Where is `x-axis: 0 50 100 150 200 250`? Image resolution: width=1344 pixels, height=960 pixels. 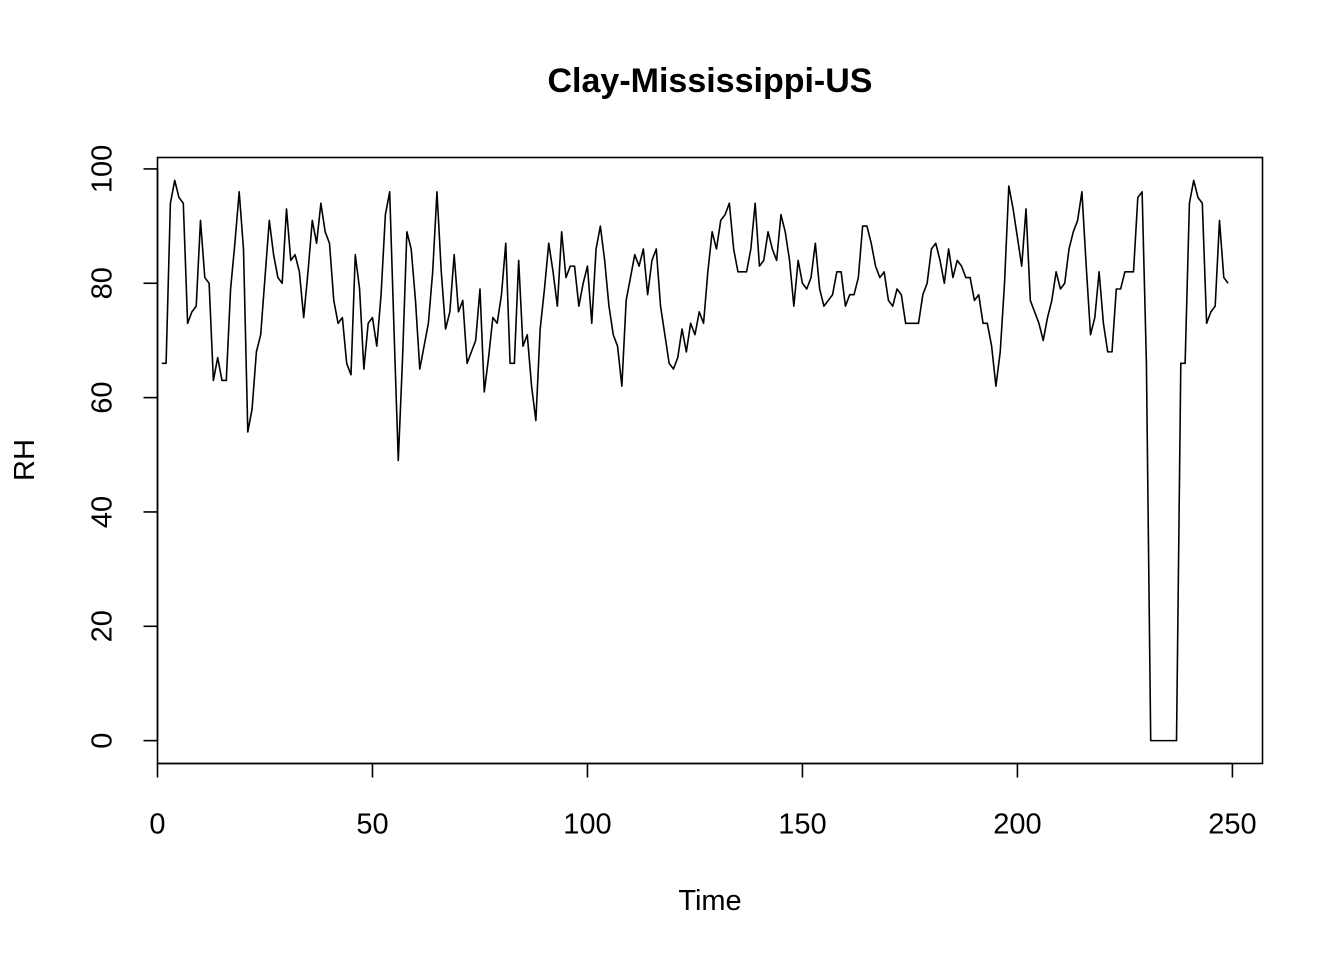
x-axis: 0 50 100 150 200 250 is located at coordinates (703, 801).